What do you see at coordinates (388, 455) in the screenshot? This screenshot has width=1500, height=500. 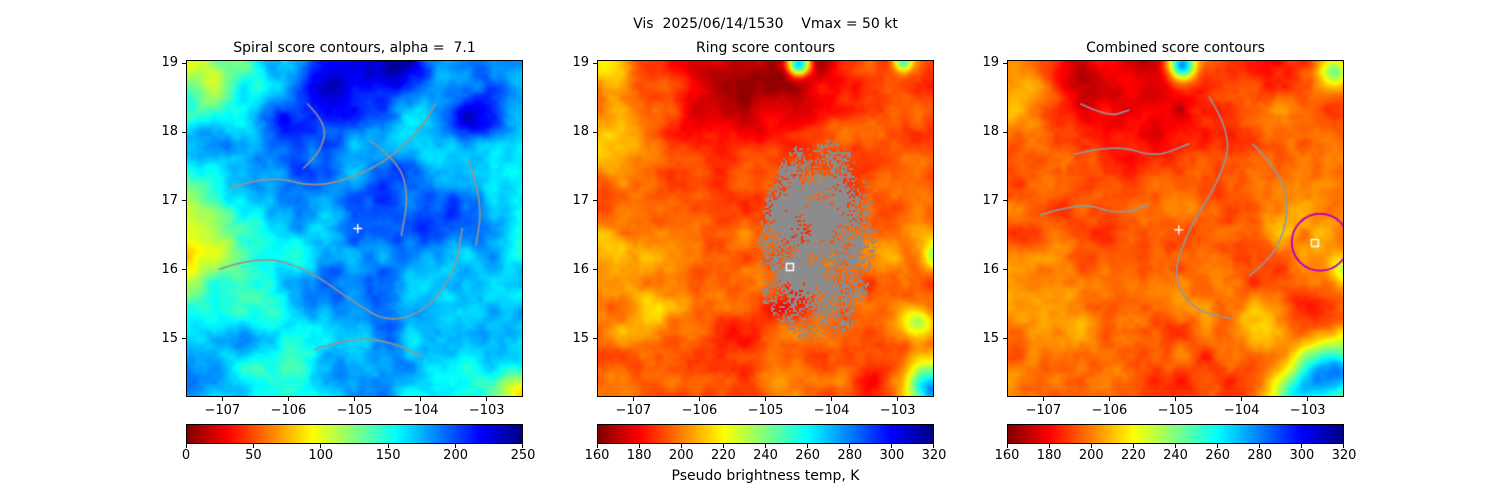 I see `colorbar-tick-label: 150` at bounding box center [388, 455].